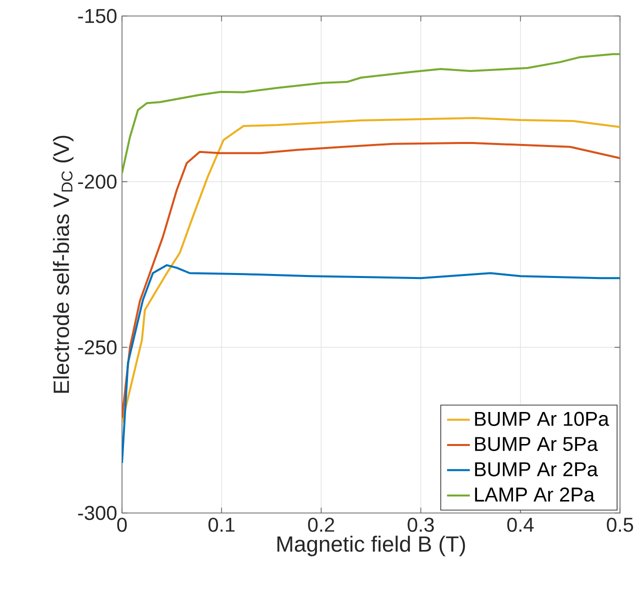 The height and width of the screenshot is (594, 640). What do you see at coordinates (421, 525) in the screenshot?
I see `x-tick-label: 0.3` at bounding box center [421, 525].